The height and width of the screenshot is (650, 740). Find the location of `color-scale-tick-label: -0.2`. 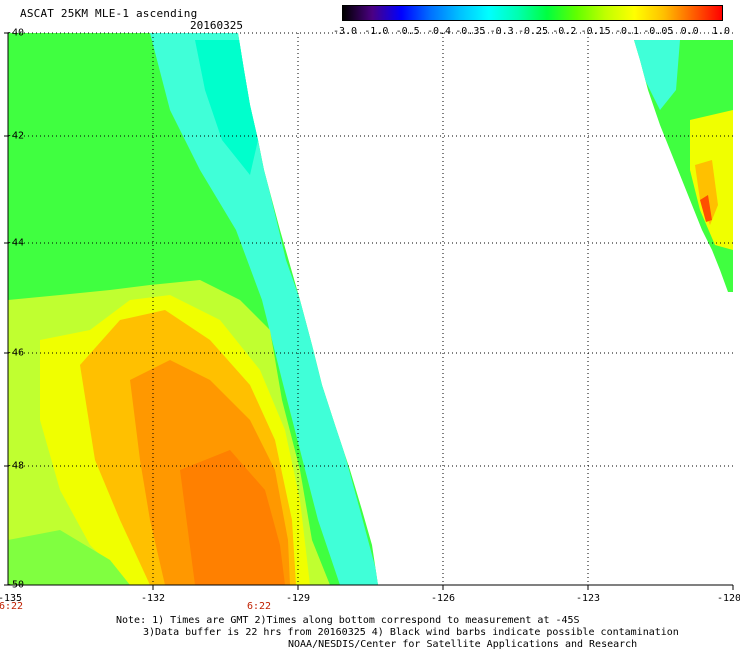

color-scale-tick-label: -0.2 is located at coordinates (564, 31).